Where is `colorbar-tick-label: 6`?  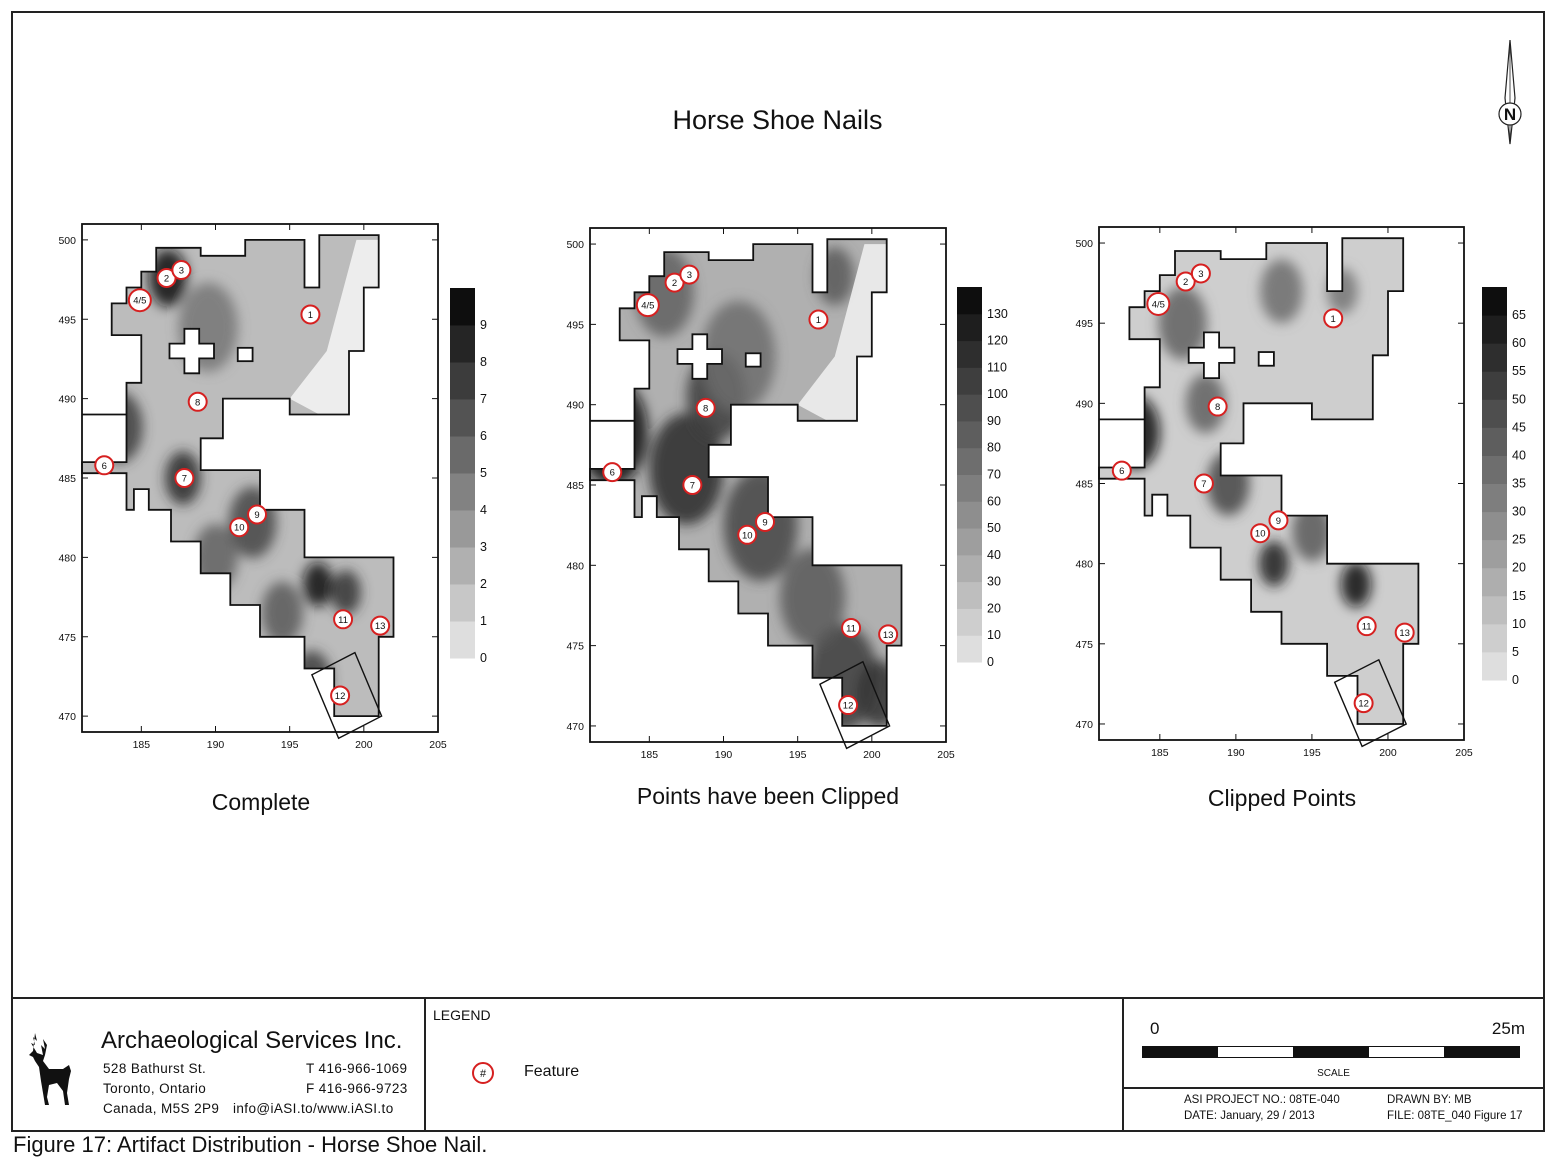
colorbar-tick-label: 6 is located at coordinates (483, 436).